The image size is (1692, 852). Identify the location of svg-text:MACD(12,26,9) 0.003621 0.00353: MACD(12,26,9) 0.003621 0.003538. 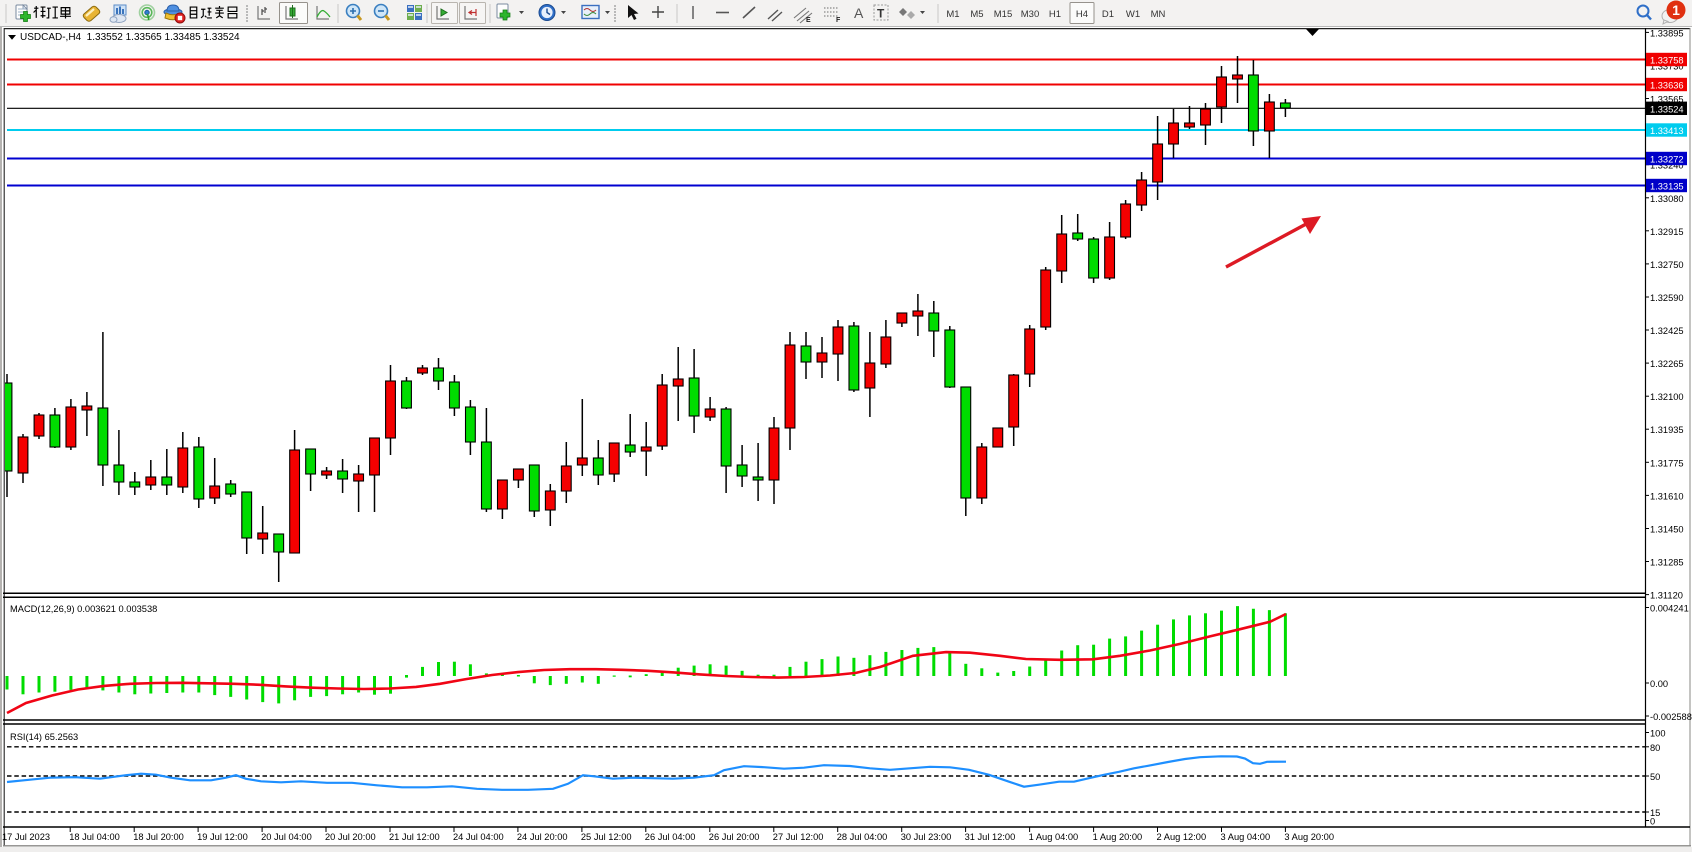
(83, 609).